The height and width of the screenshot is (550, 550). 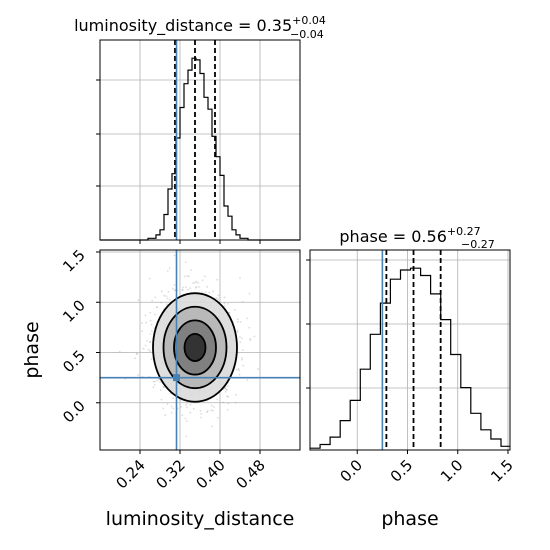 I want to click on density-ytick-label-2: 1.0, so click(x=74, y=311).